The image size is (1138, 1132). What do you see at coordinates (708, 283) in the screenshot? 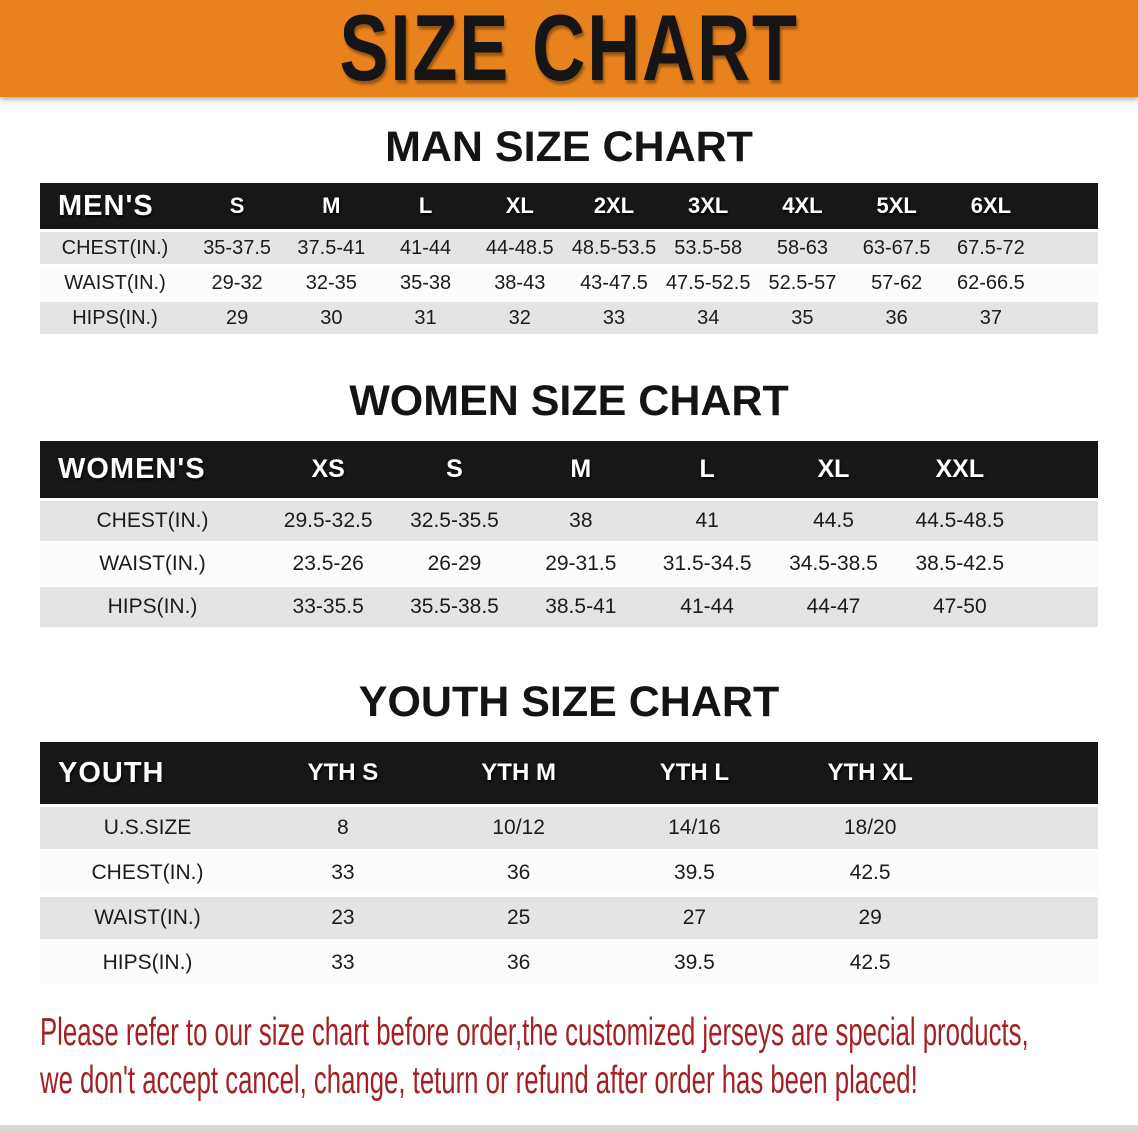
I see `cell: 47.5-52.5` at bounding box center [708, 283].